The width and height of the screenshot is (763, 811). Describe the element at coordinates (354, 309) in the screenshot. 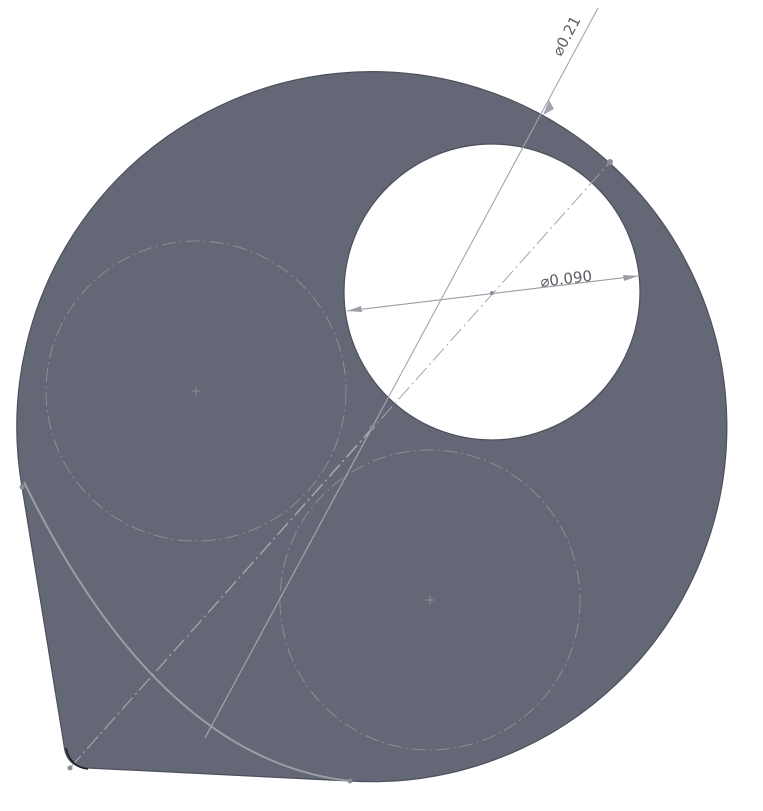

I see `arrowhead-hole-left` at that location.